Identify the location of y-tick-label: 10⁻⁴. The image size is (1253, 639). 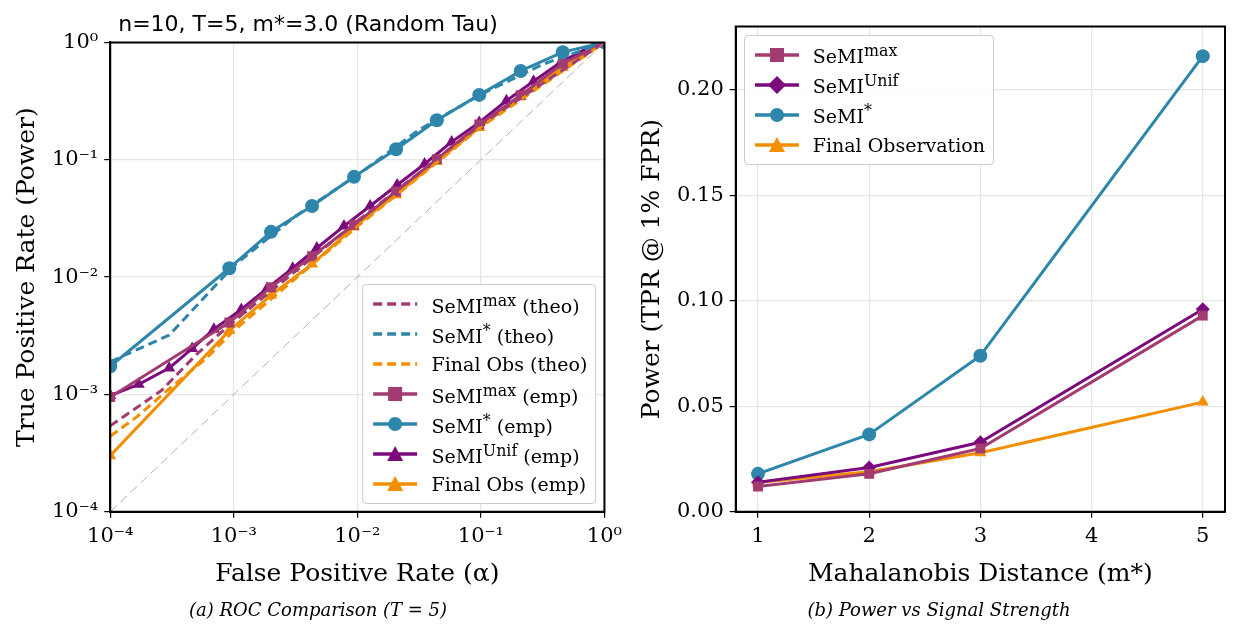
(75, 510).